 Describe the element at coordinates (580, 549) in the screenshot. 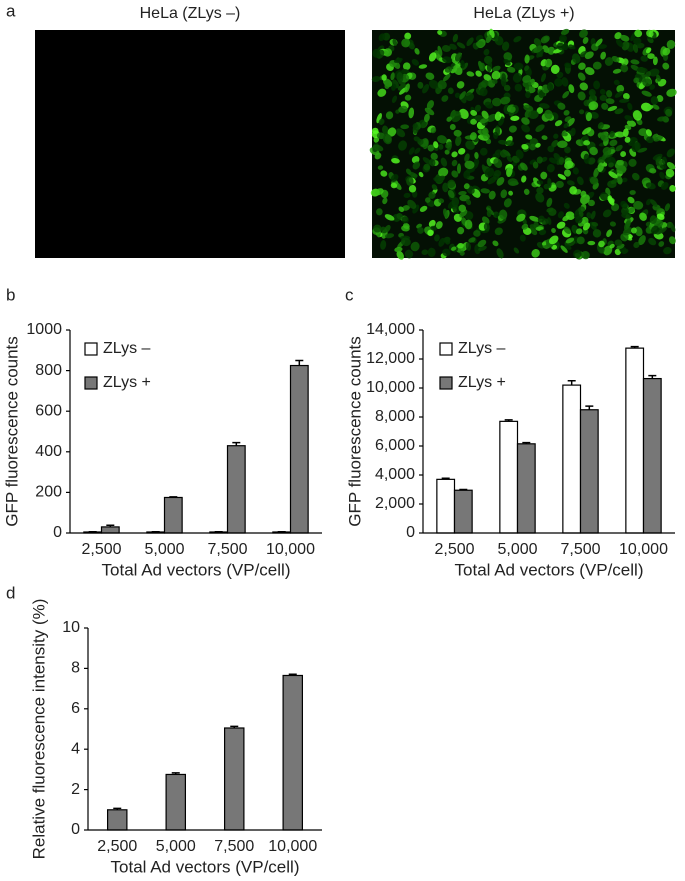

I see `x-tick-label: 7,500` at that location.